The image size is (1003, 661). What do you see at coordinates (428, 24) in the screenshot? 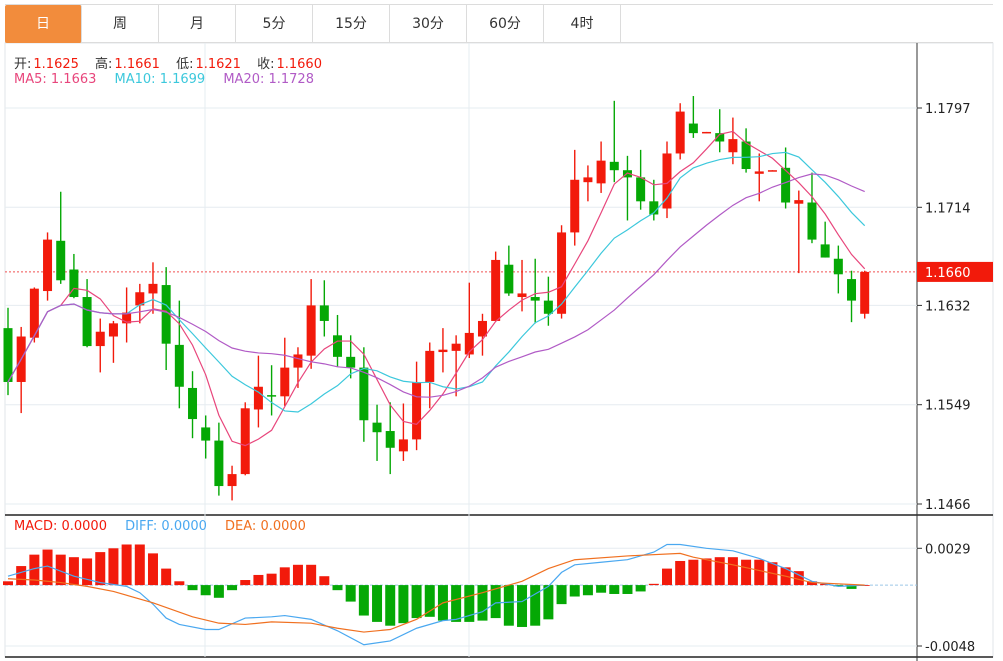
I see `tab-5: 30分` at bounding box center [428, 24].